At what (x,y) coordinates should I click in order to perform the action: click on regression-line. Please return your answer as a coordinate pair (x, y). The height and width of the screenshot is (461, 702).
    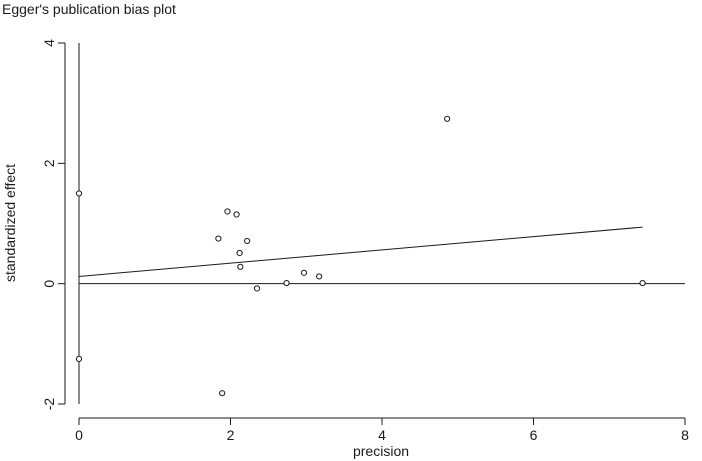
    Looking at the image, I should click on (360, 251).